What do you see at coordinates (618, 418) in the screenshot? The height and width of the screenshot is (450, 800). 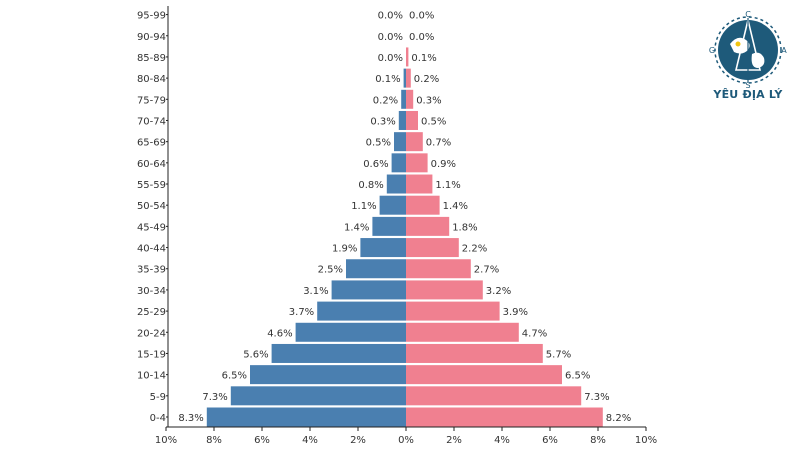 I see `value-label-female-0-4: 8.2%` at bounding box center [618, 418].